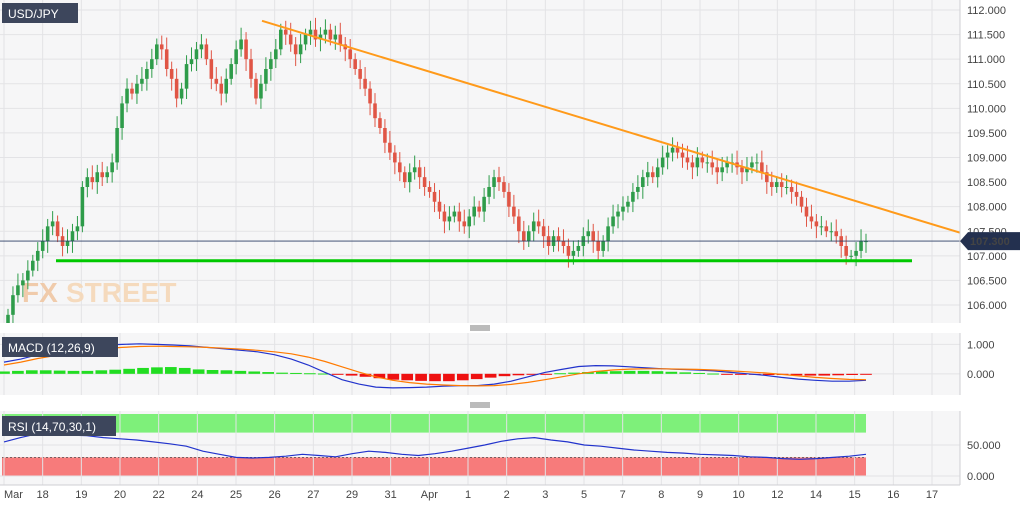 The image size is (1032, 505). I want to click on price-tick-label: 112.000, so click(986, 11).